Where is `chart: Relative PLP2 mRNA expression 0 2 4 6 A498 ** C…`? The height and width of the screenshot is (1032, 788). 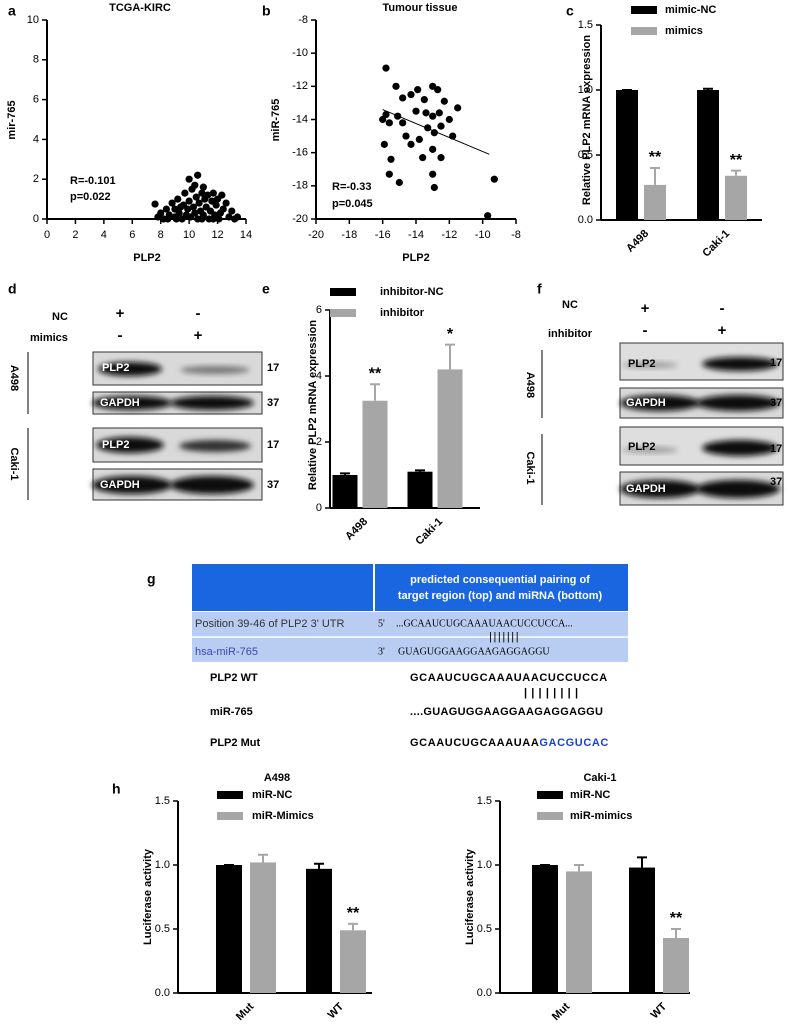 chart: Relative PLP2 mRNA expression 0 2 4 6 A498 ** C… is located at coordinates (393, 417).